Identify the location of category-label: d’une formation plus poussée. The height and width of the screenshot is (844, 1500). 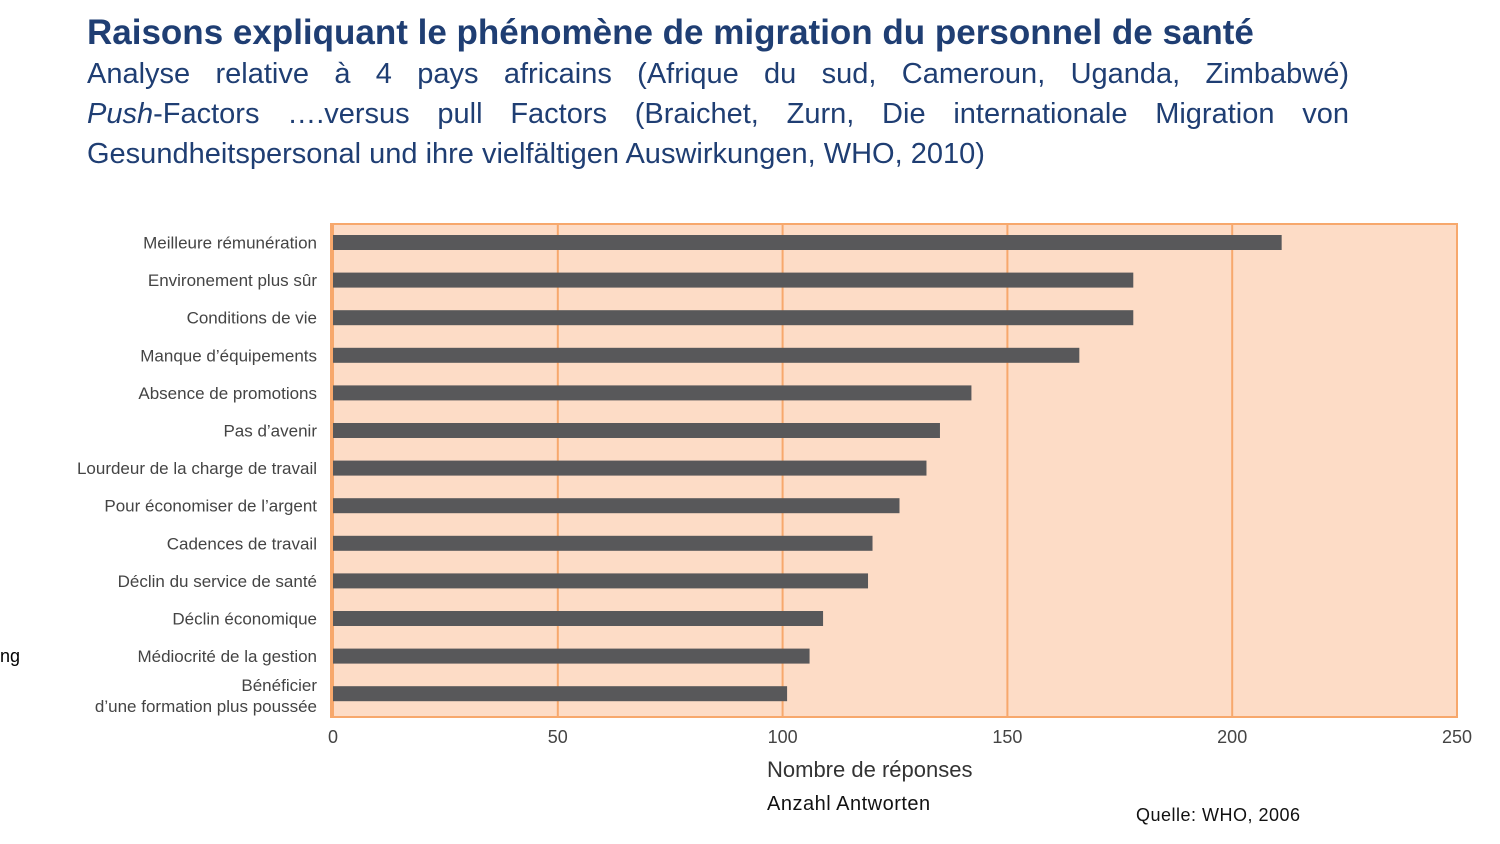
(206, 706).